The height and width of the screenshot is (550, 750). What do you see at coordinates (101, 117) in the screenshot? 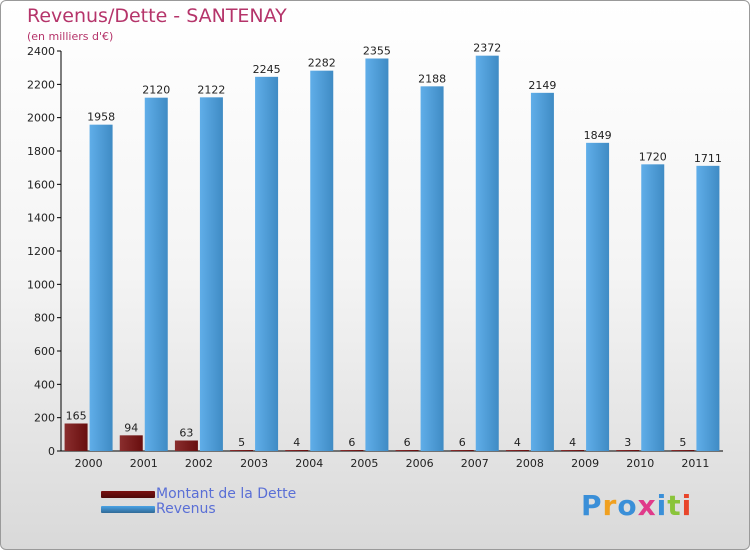
I see `data-label-revenus: 1958` at bounding box center [101, 117].